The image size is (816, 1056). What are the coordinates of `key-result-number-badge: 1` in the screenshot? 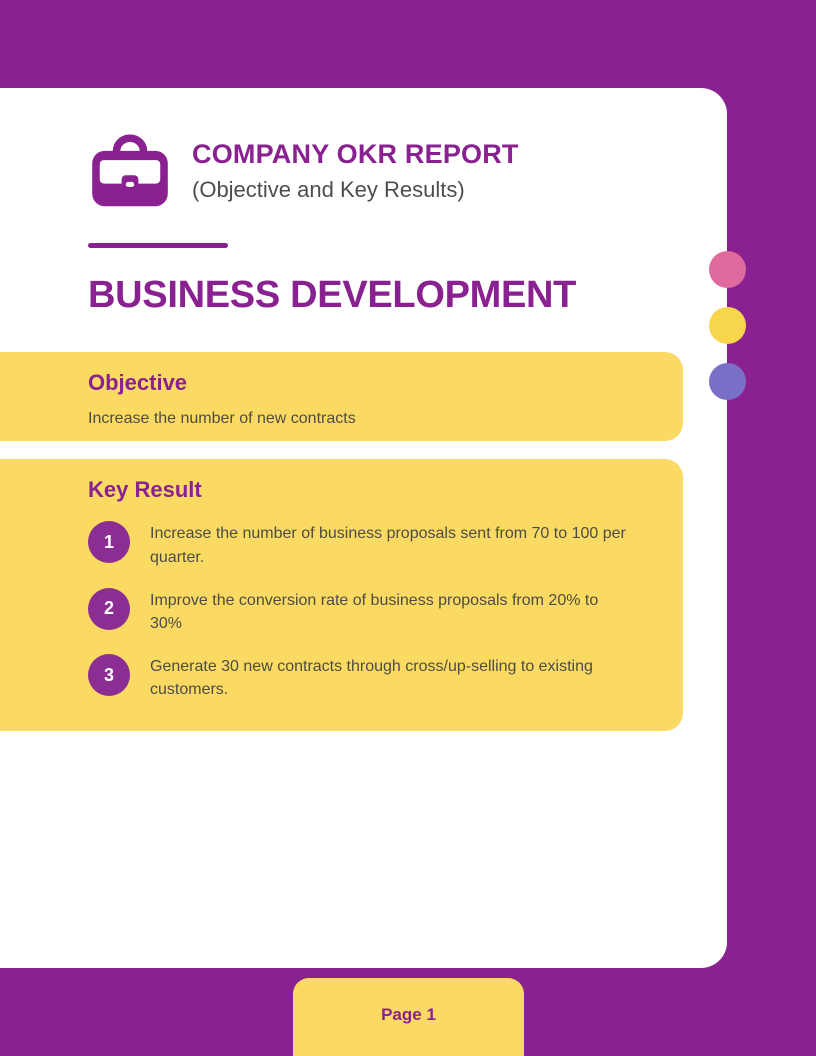 It's located at (109, 542).